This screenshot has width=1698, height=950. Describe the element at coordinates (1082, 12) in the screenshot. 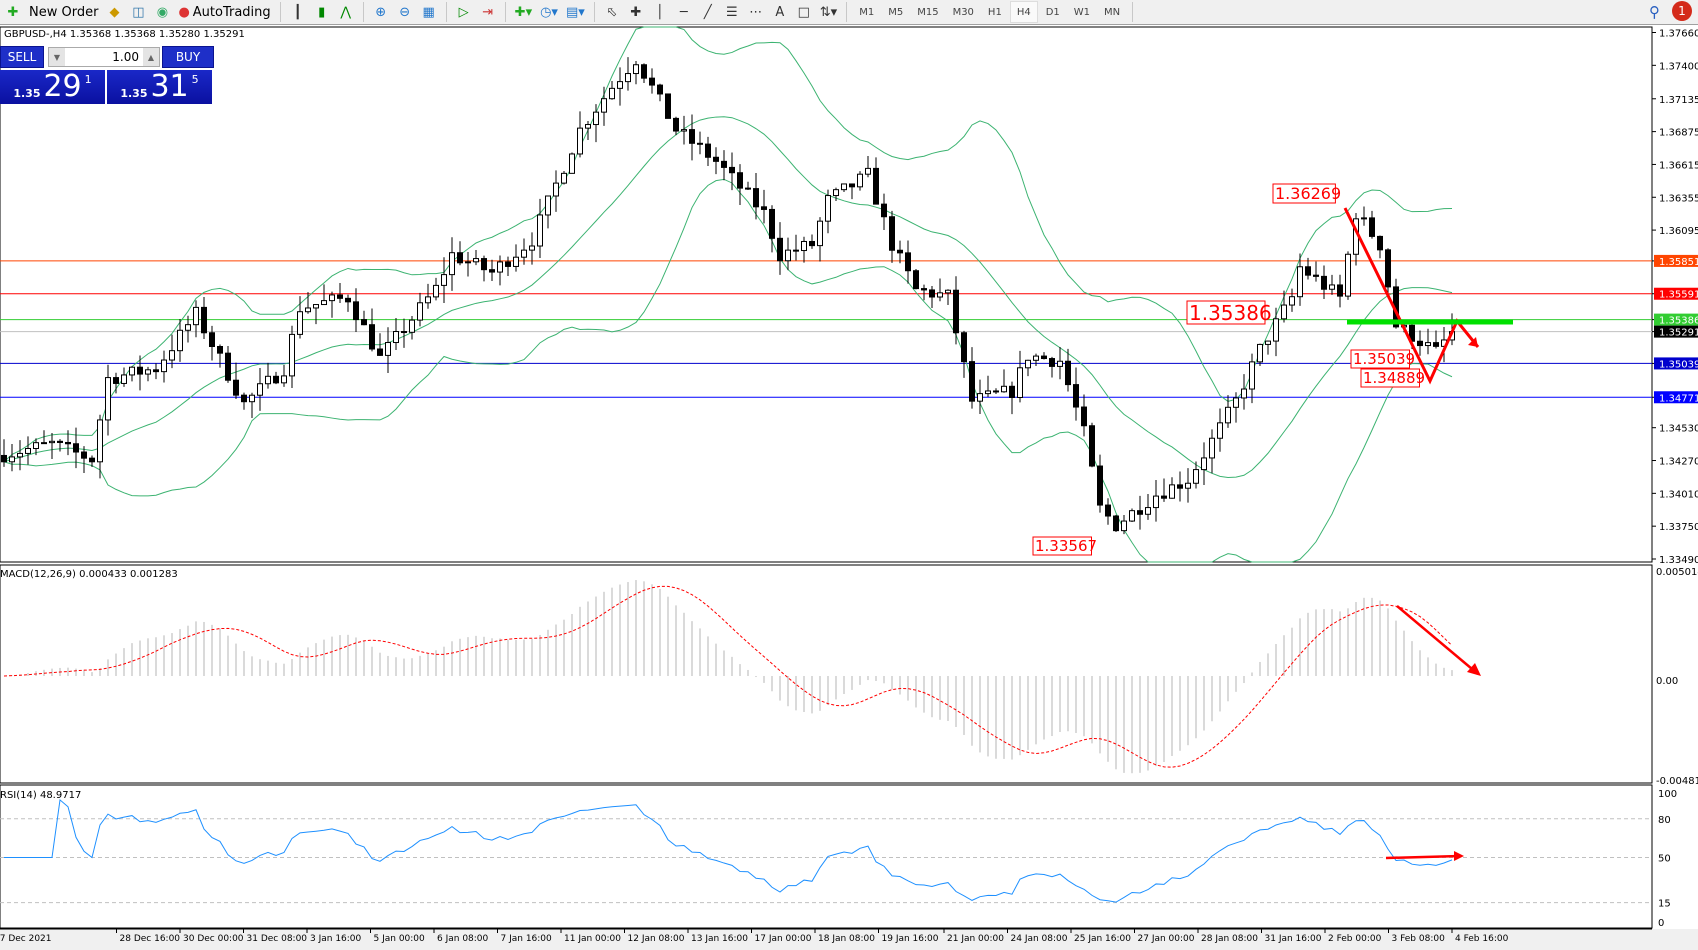

I see `timeframe-w1: W1` at that location.